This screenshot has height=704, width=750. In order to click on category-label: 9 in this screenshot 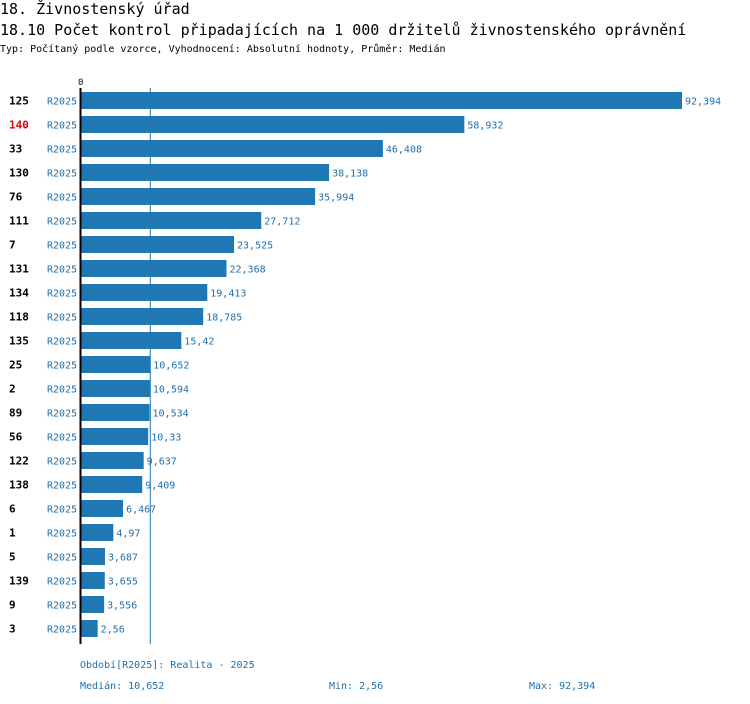, I will do `click(12, 605)`.